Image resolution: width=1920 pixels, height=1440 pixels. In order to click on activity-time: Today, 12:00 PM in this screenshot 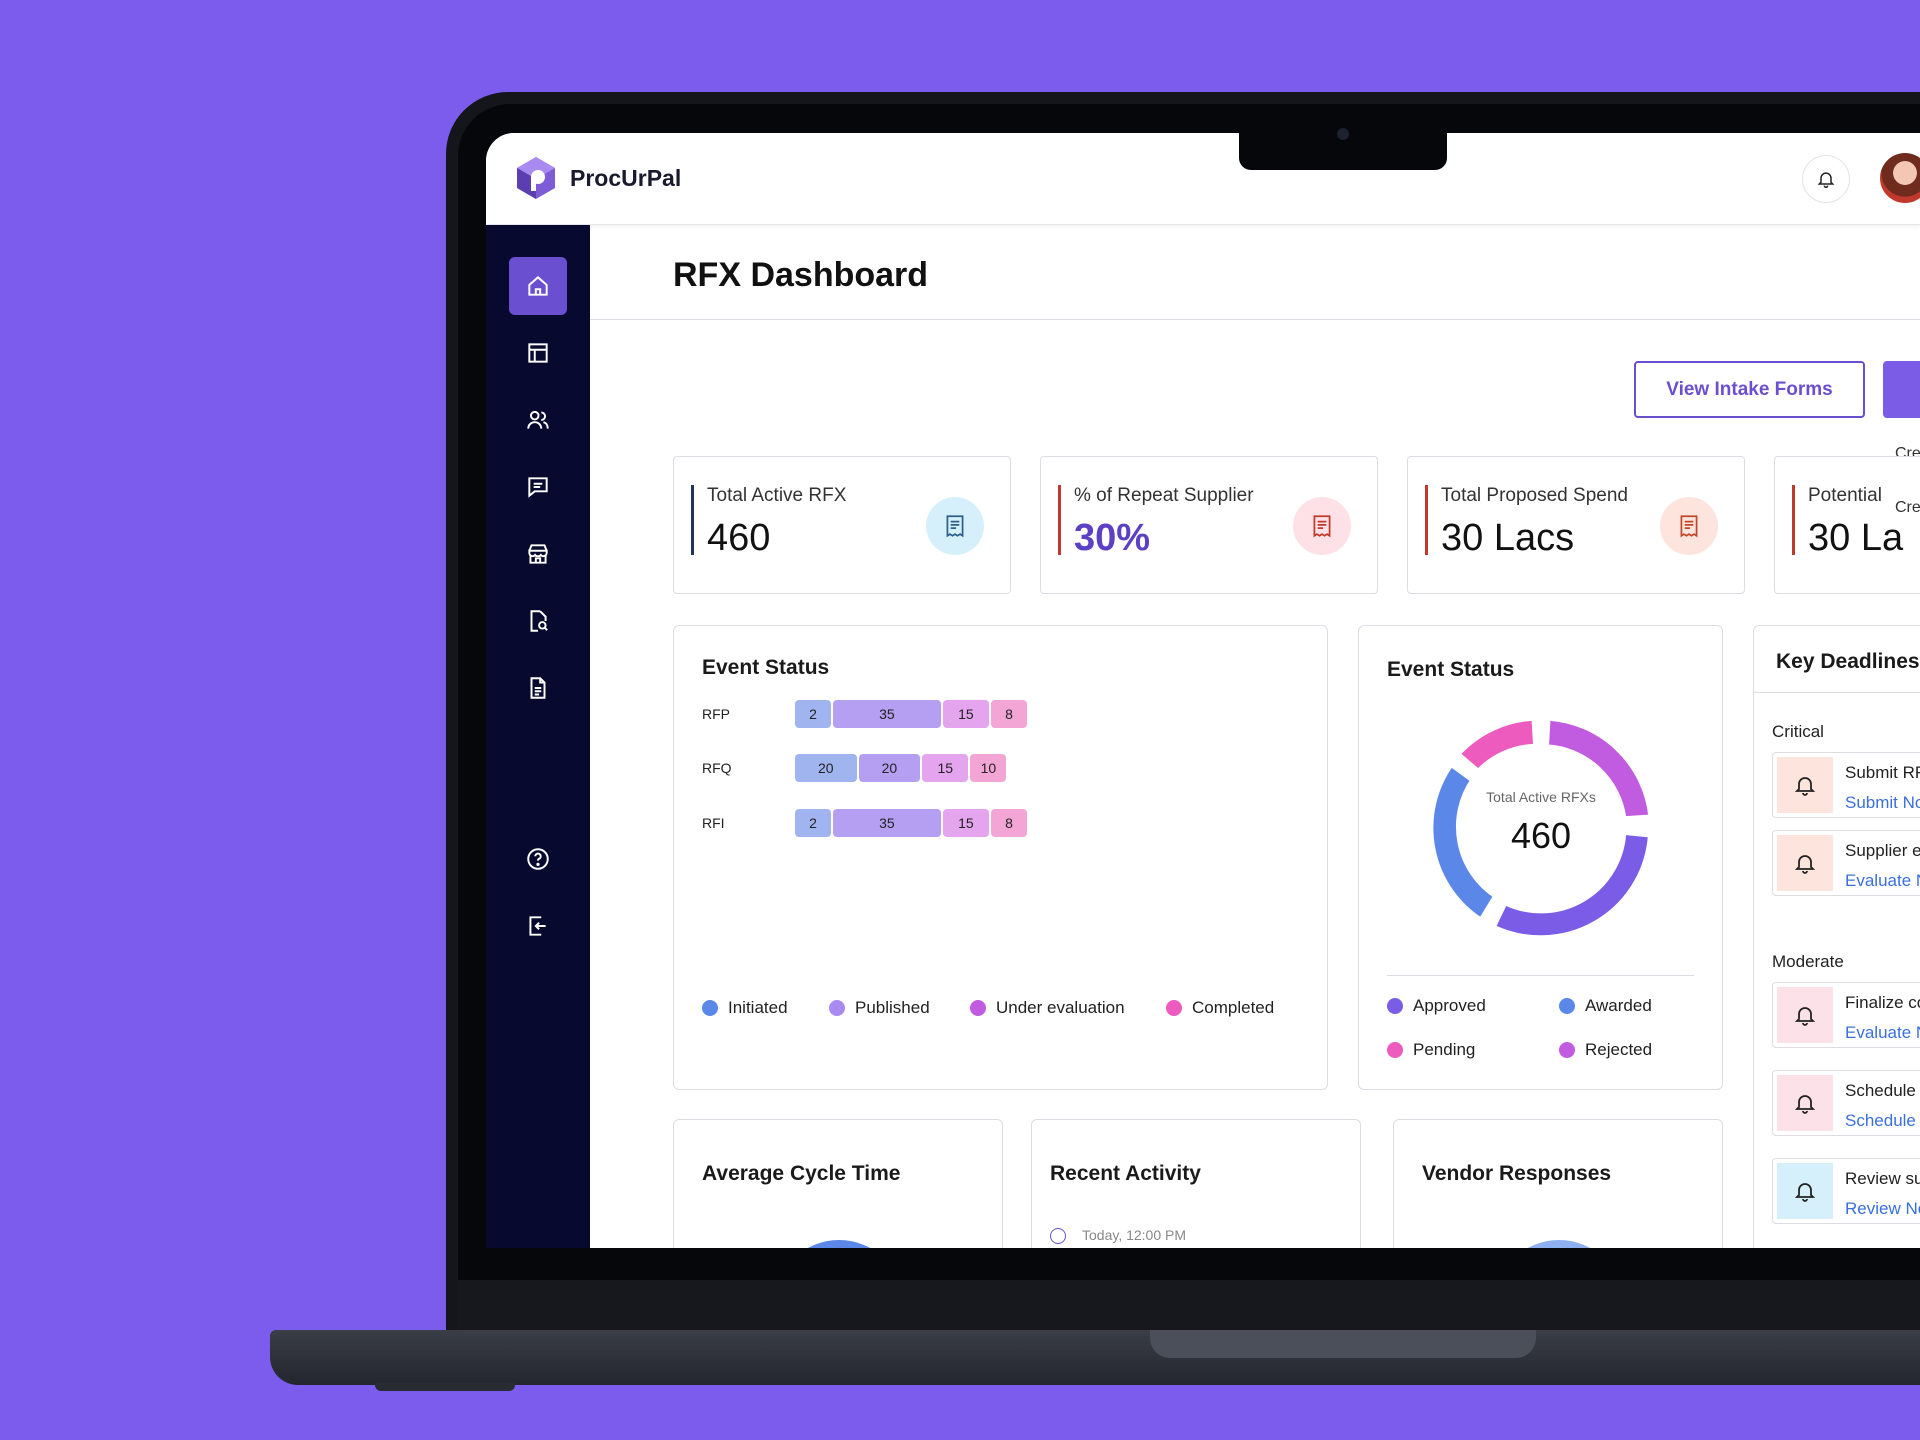, I will do `click(1134, 1235)`.